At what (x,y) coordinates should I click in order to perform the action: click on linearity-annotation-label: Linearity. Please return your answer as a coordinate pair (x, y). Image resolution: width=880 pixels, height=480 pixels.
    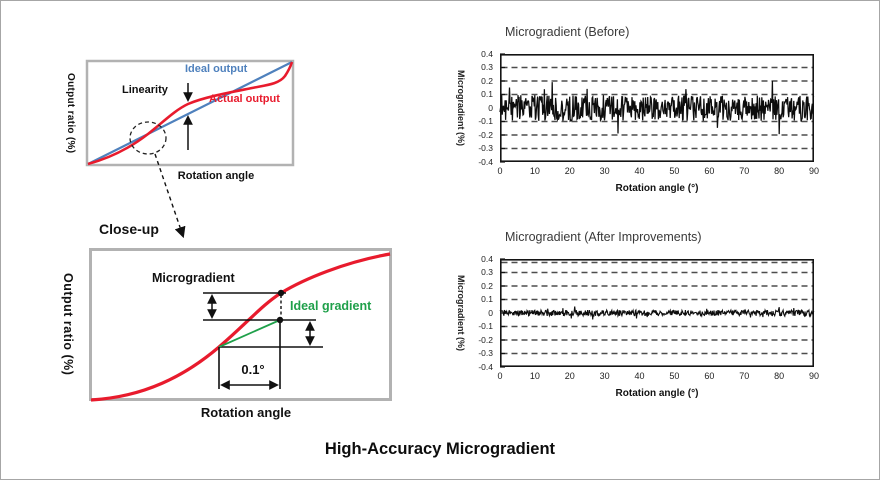
    Looking at the image, I should click on (145, 90).